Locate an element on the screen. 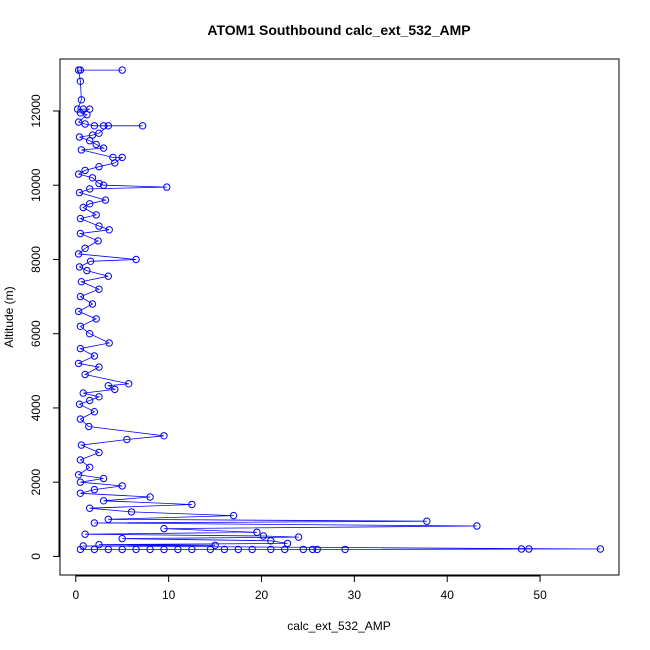 The height and width of the screenshot is (650, 650). x-axis-label: calc_ext_532_AMP is located at coordinates (338, 626).